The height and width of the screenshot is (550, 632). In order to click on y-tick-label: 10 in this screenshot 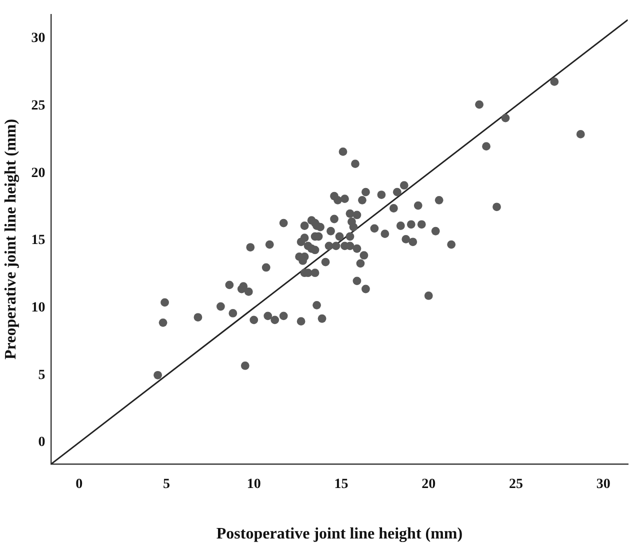, I will do `click(38, 308)`.